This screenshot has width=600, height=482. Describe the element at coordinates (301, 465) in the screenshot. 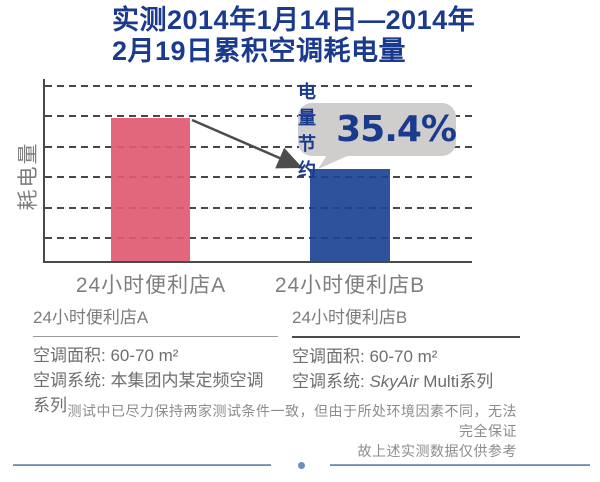

I see `footer-divider-dot` at that location.